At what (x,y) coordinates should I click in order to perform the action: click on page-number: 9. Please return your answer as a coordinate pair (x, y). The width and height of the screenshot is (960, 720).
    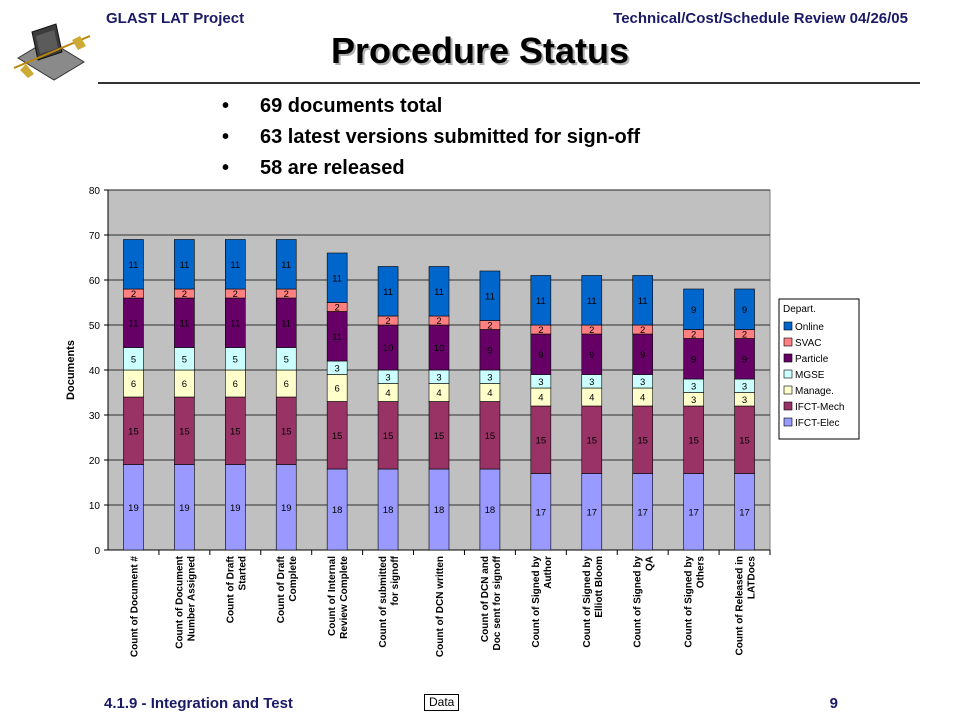
    Looking at the image, I should click on (833, 703).